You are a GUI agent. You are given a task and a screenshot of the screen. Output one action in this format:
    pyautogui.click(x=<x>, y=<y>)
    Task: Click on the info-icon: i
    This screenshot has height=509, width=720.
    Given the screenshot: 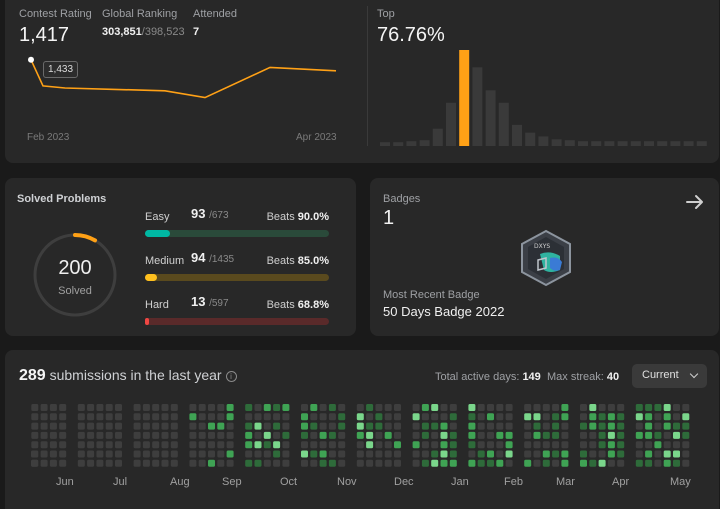 What is the action you would take?
    pyautogui.click(x=231, y=376)
    